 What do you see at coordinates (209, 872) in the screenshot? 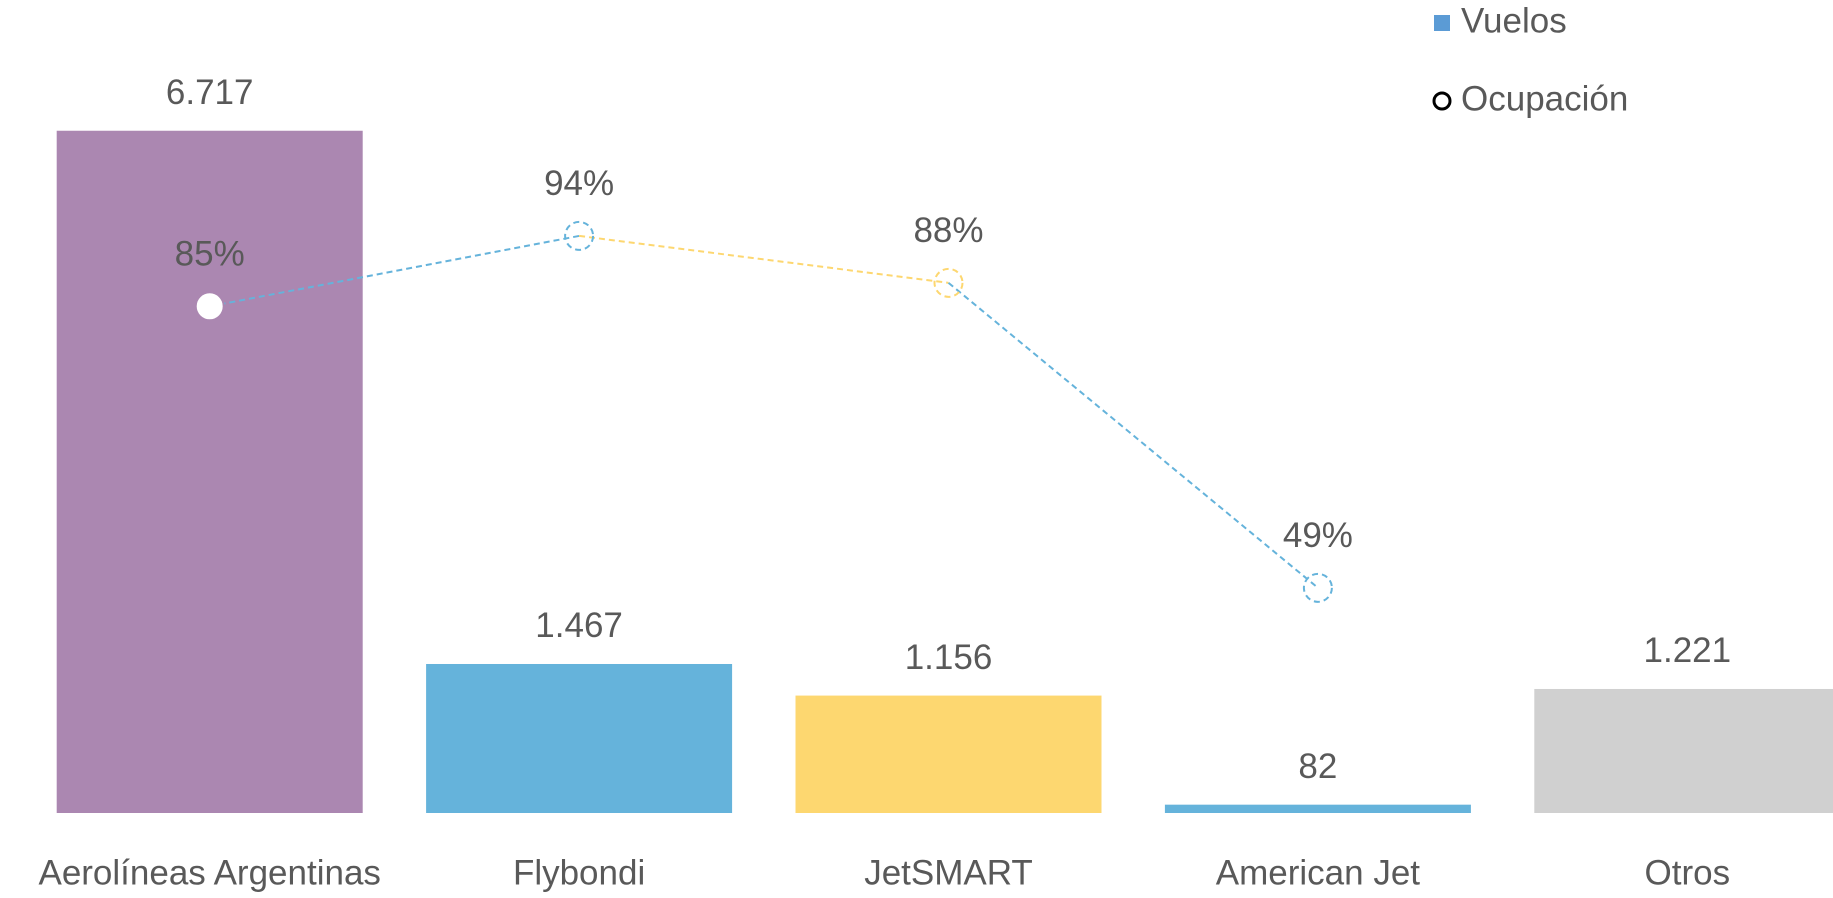
I see `x-tick-label: Aerolíneas Argentinas` at bounding box center [209, 872].